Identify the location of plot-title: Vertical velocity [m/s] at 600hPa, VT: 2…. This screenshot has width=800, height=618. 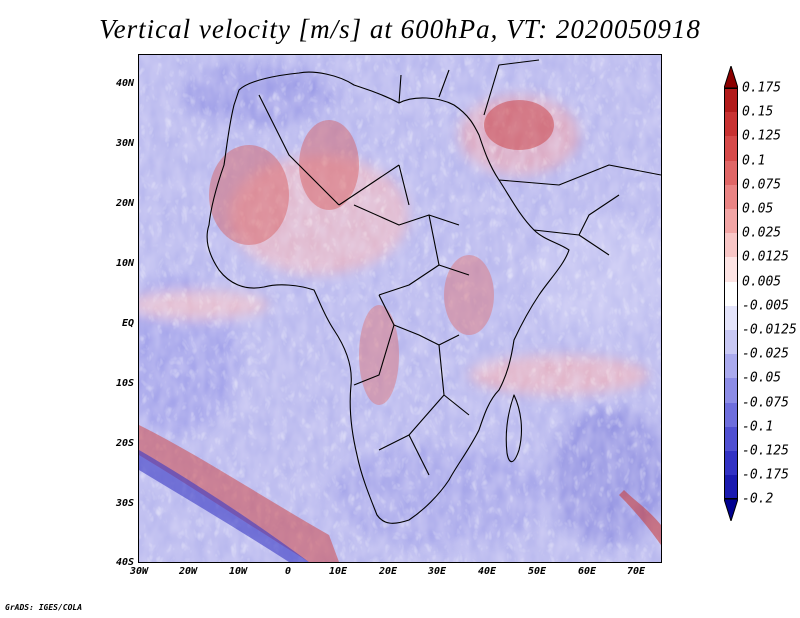
(400, 29).